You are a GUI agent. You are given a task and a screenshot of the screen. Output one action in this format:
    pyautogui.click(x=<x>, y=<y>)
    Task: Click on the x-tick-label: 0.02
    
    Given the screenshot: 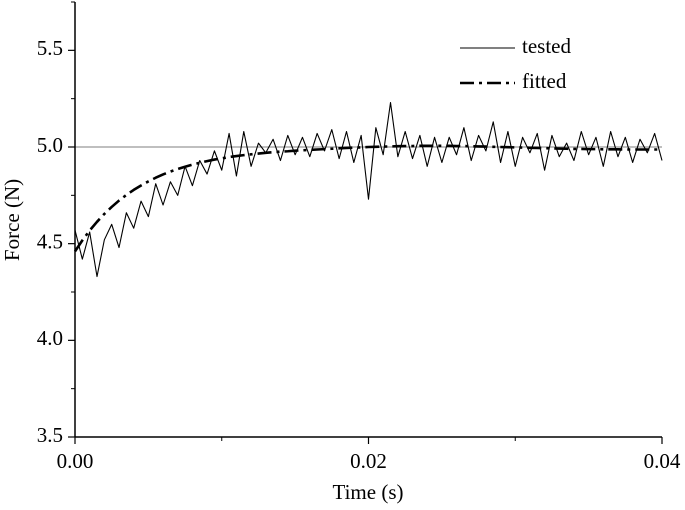 What is the action you would take?
    pyautogui.click(x=368, y=461)
    